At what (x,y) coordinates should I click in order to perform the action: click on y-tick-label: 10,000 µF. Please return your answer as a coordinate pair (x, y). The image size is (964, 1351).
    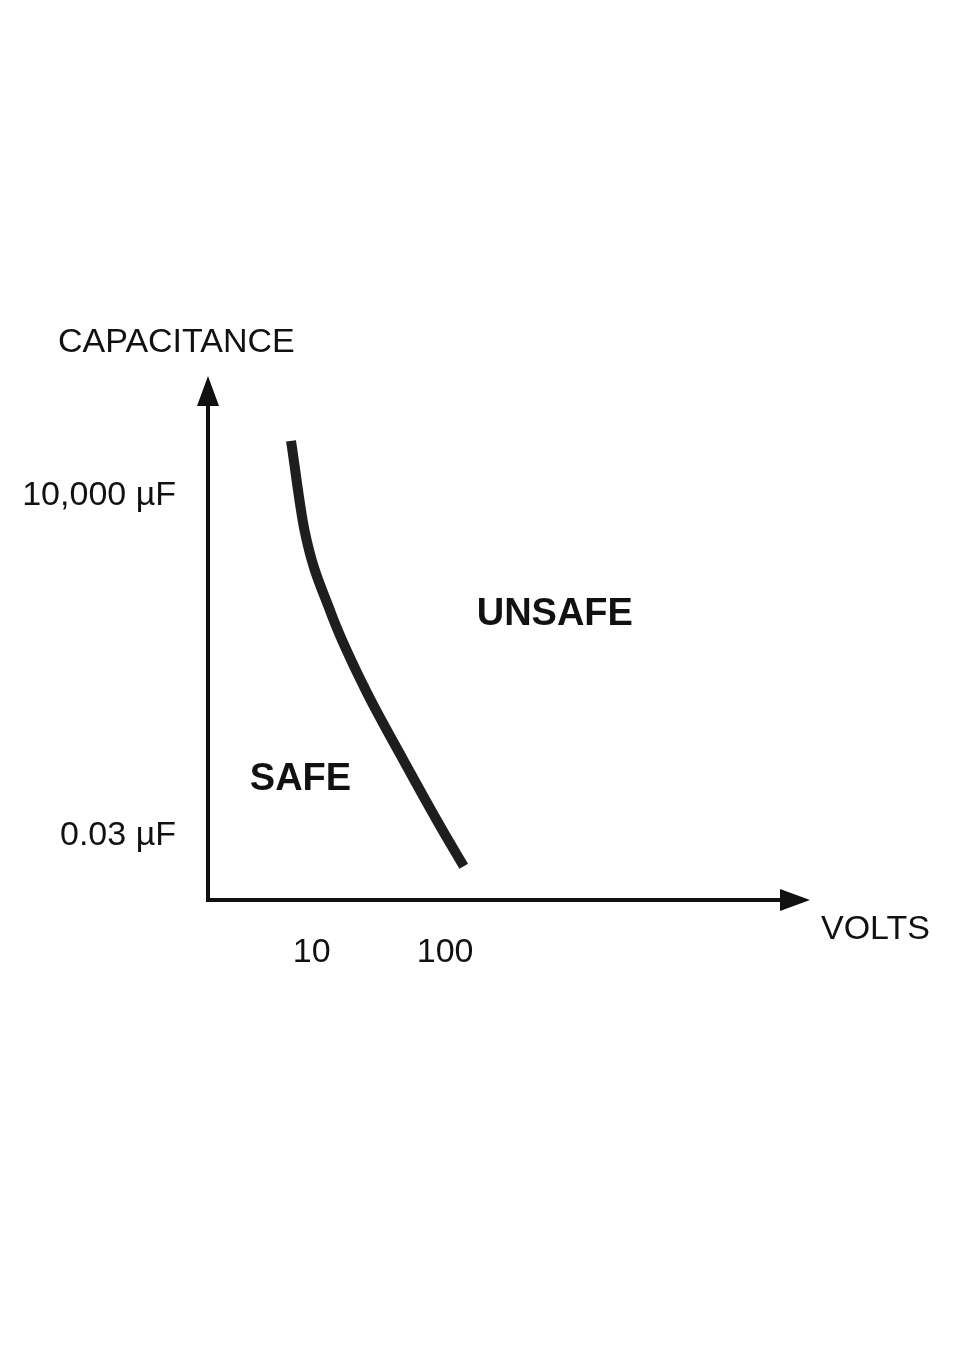
    Looking at the image, I should click on (99, 492).